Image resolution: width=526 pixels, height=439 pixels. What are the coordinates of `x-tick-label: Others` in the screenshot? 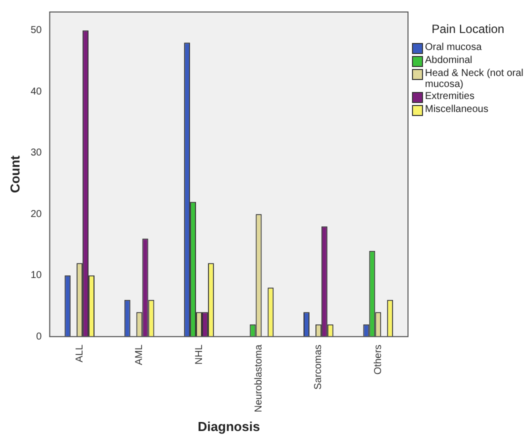 It's located at (378, 359).